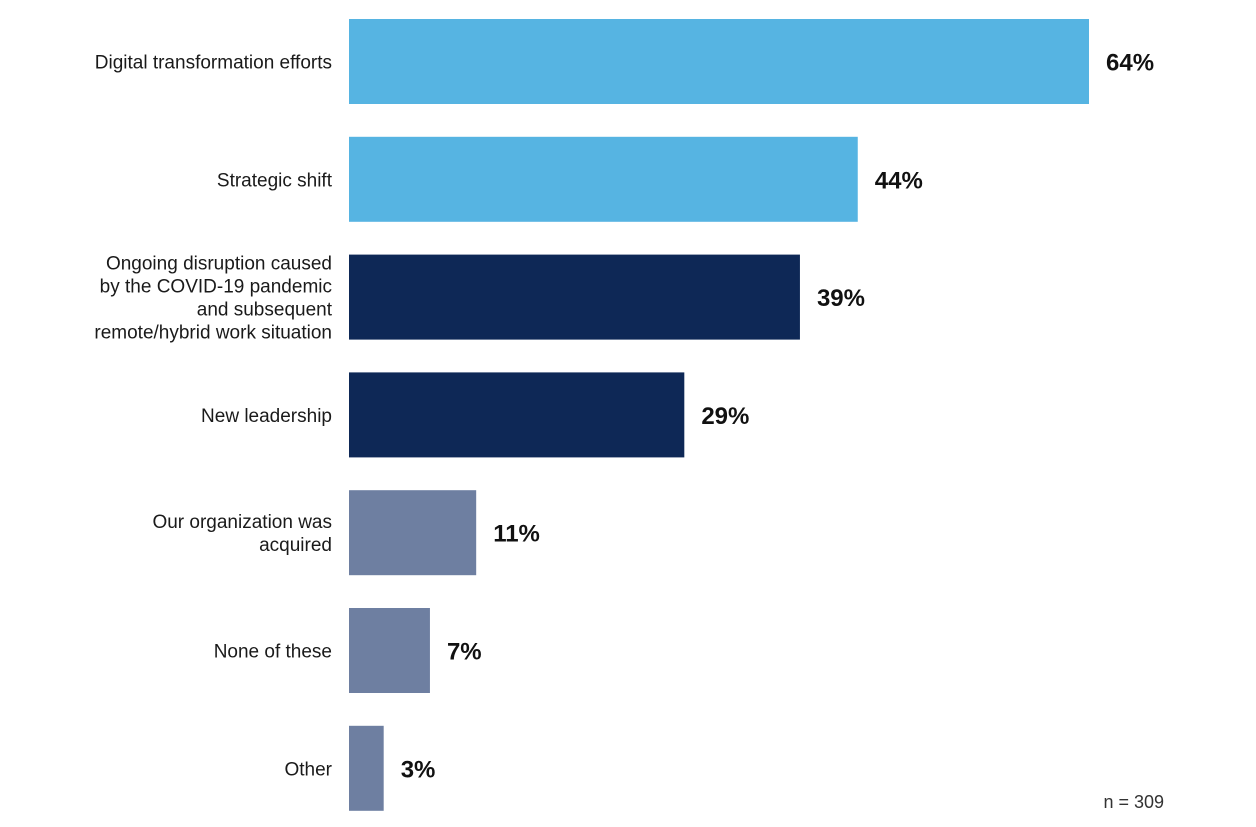  I want to click on category-label-line: Digital transformation efforts, so click(213, 63).